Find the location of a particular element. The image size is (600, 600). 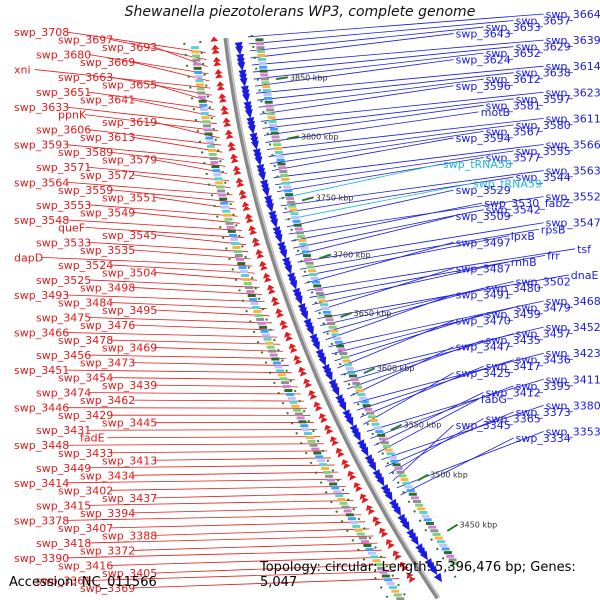

right-gene-label-13: swp_3597 is located at coordinates (543, 99).